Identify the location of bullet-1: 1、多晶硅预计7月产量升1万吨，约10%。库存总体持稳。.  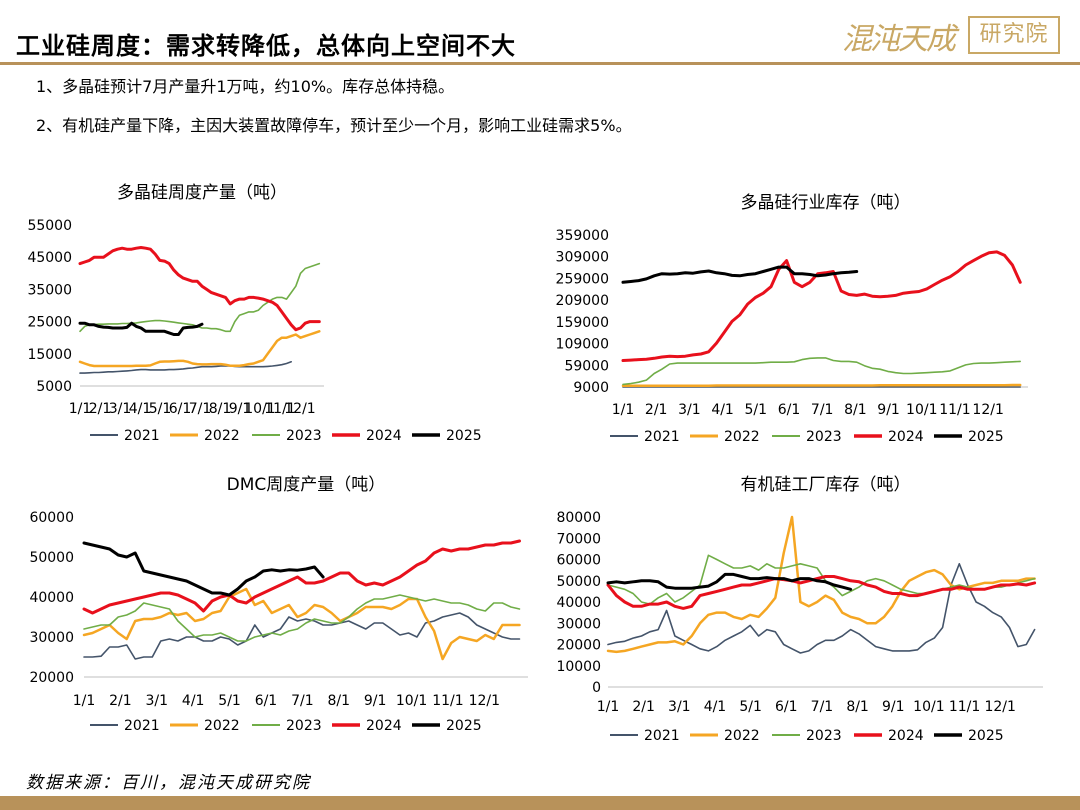
(245, 86).